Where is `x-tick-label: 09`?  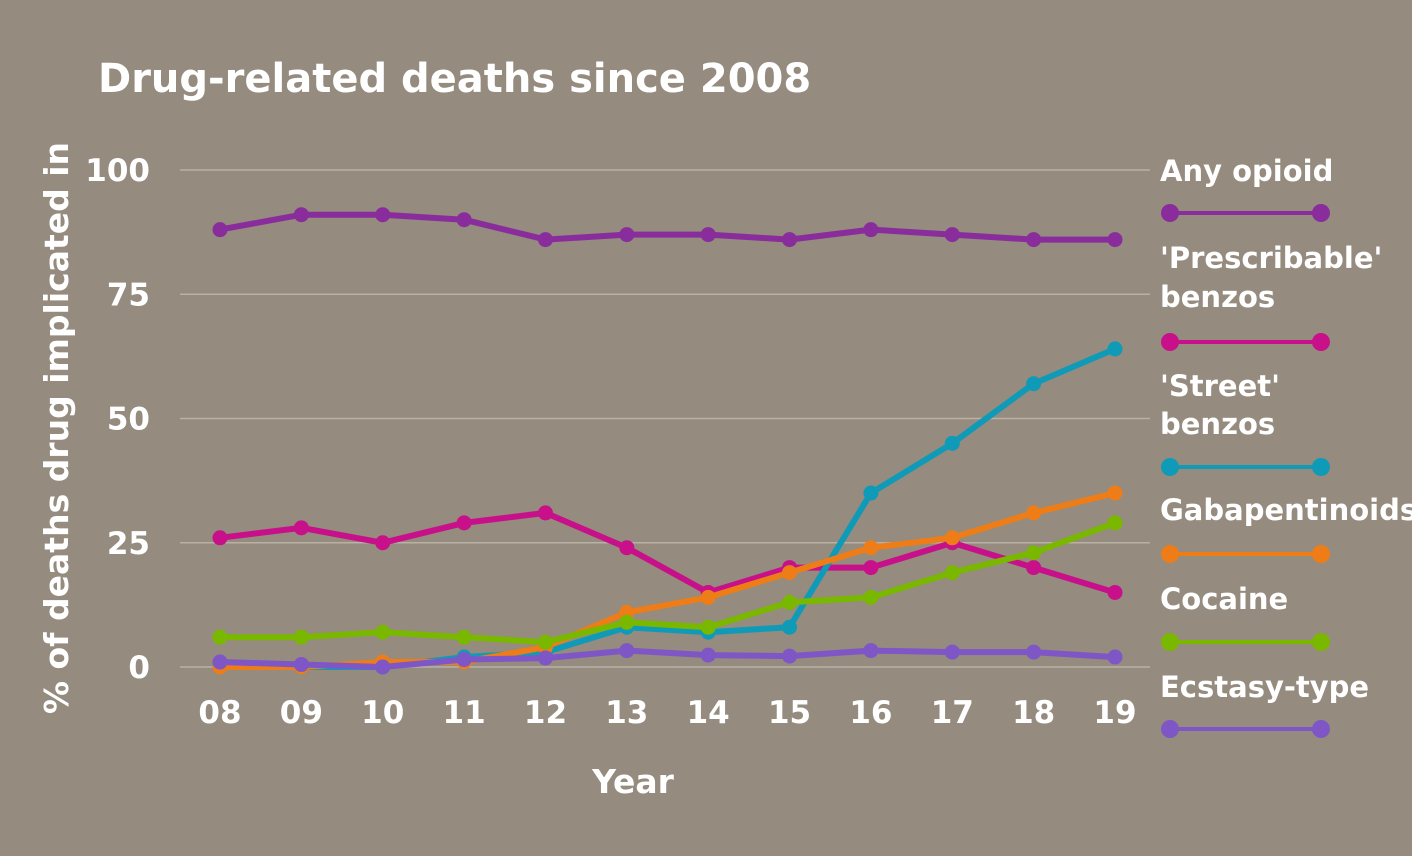 x-tick-label: 09 is located at coordinates (301, 713).